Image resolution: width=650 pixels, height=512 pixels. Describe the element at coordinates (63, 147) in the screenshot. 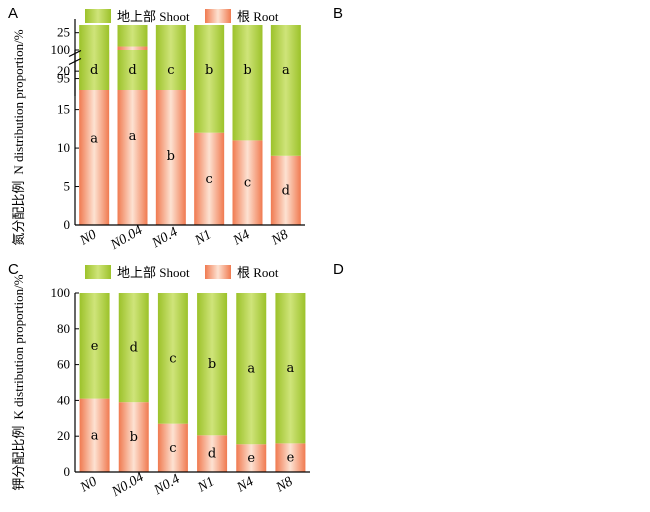

I see `y-tick-label: 10` at that location.